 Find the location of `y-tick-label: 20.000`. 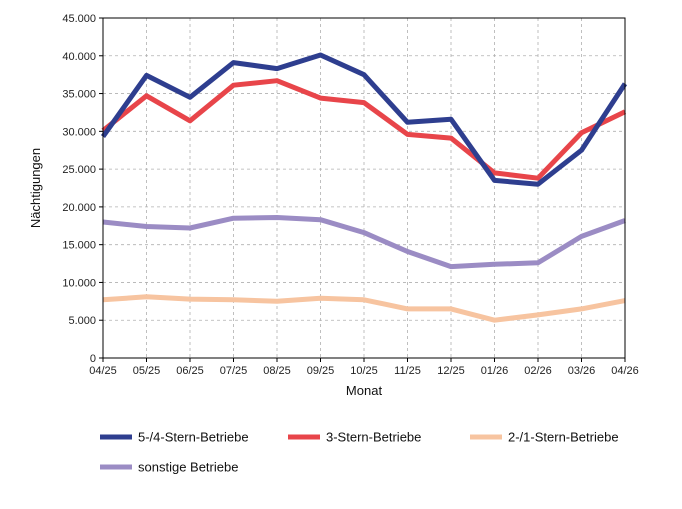

y-tick-label: 20.000 is located at coordinates (79, 208).